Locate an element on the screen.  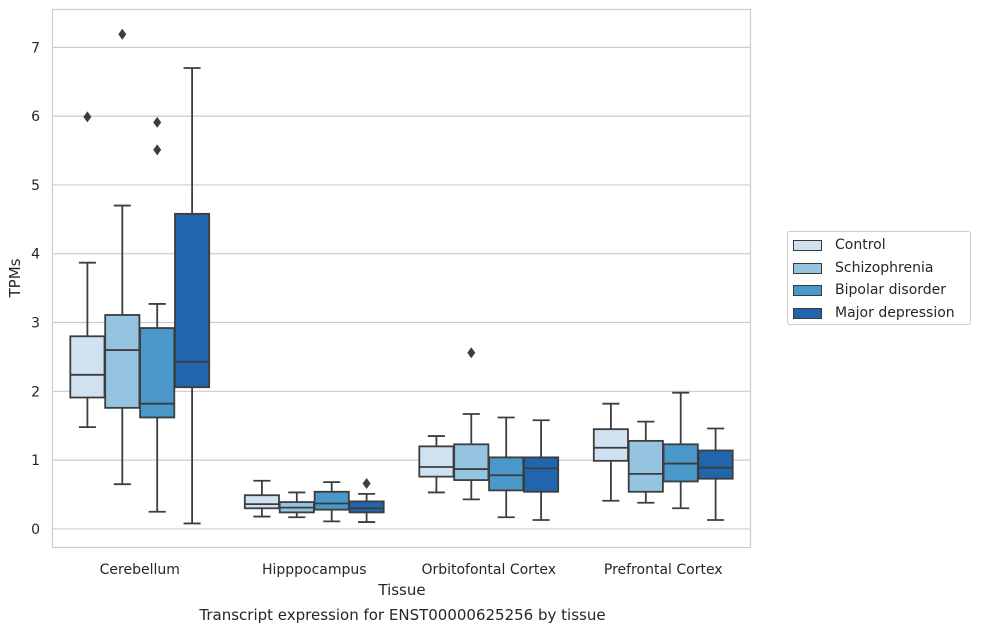
box-control-hipppocampus is located at coordinates (261, 498).